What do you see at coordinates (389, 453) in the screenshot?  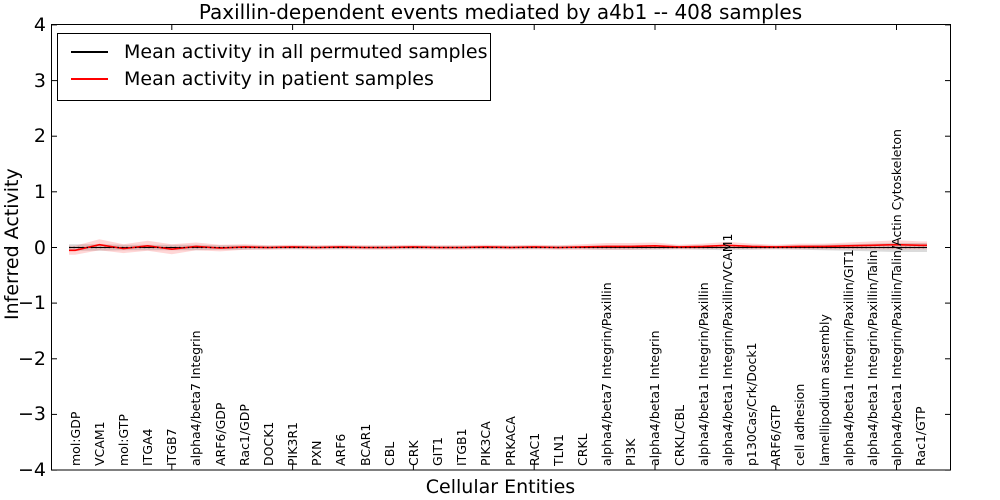 I see `x-tick-label: CBL` at bounding box center [389, 453].